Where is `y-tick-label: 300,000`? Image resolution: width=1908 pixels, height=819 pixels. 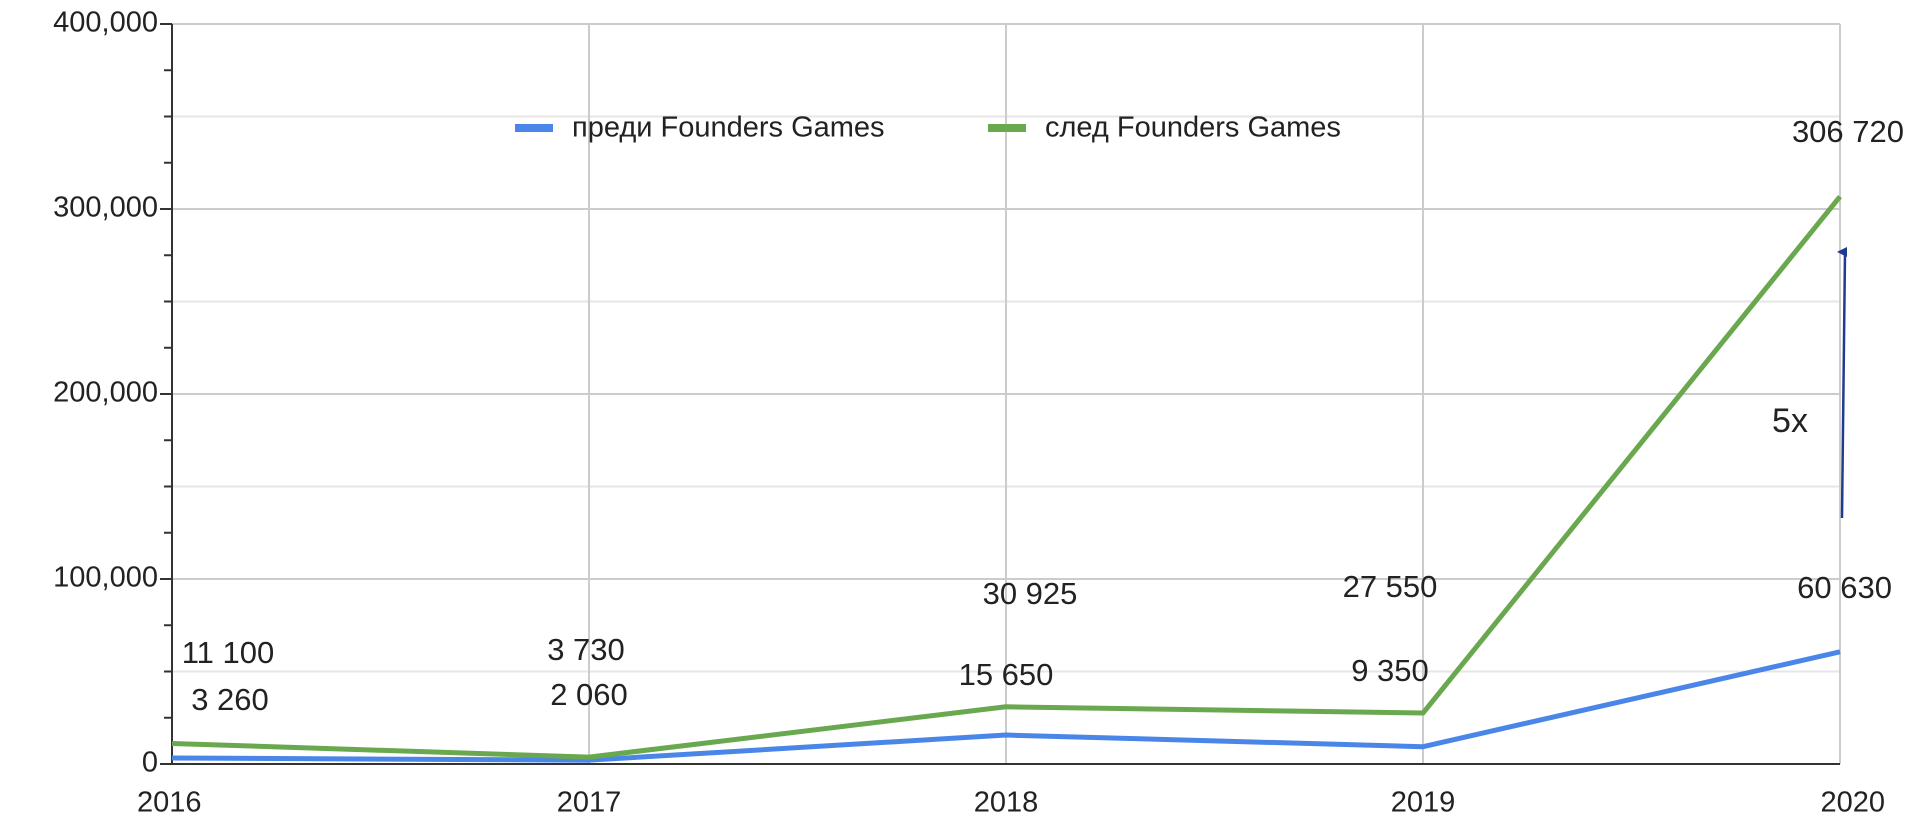 y-tick-label: 300,000 is located at coordinates (105, 208).